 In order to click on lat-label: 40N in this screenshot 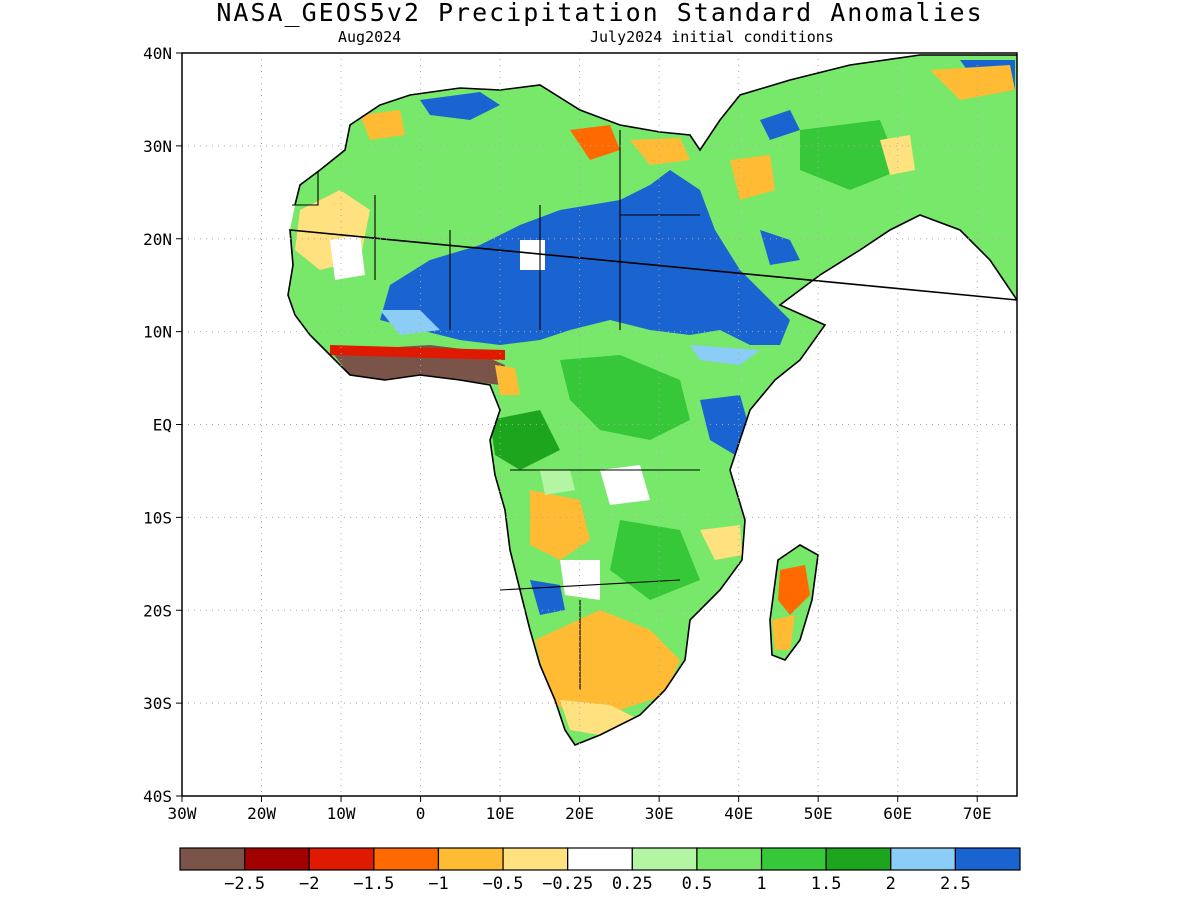, I will do `click(157, 53)`.